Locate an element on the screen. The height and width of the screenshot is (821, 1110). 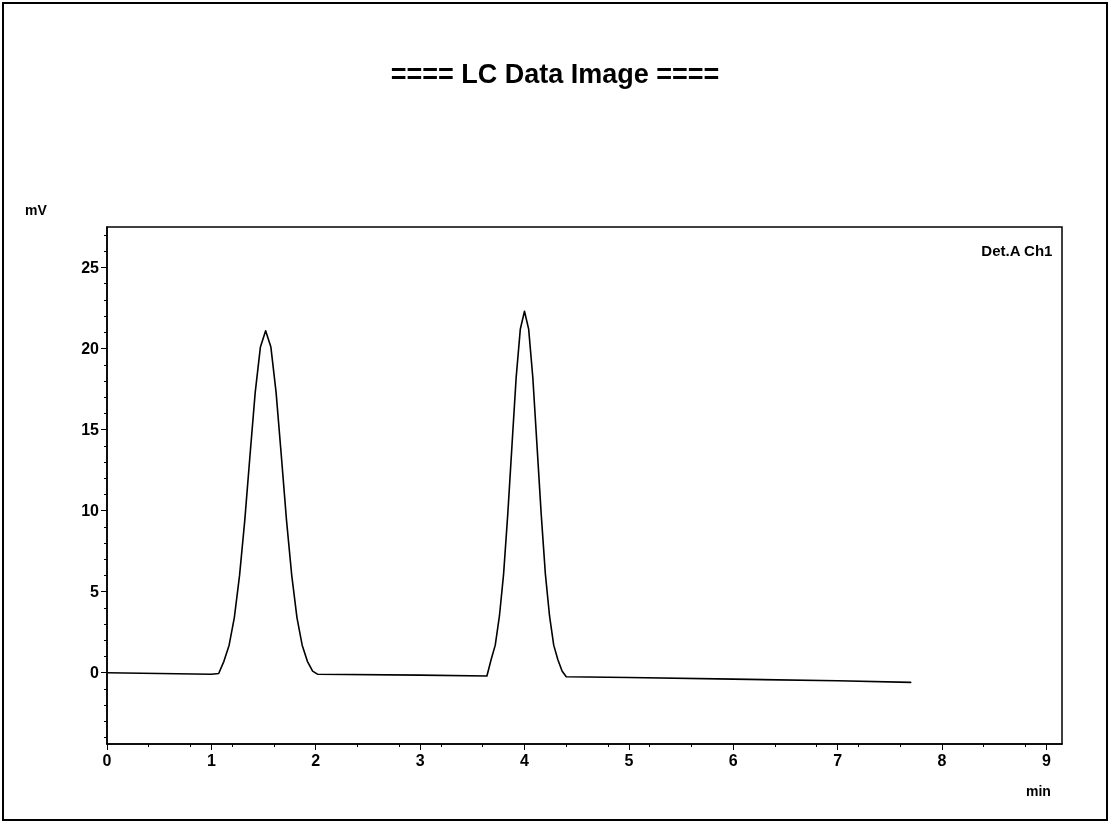
y-axis-title: mV is located at coordinates (36, 210).